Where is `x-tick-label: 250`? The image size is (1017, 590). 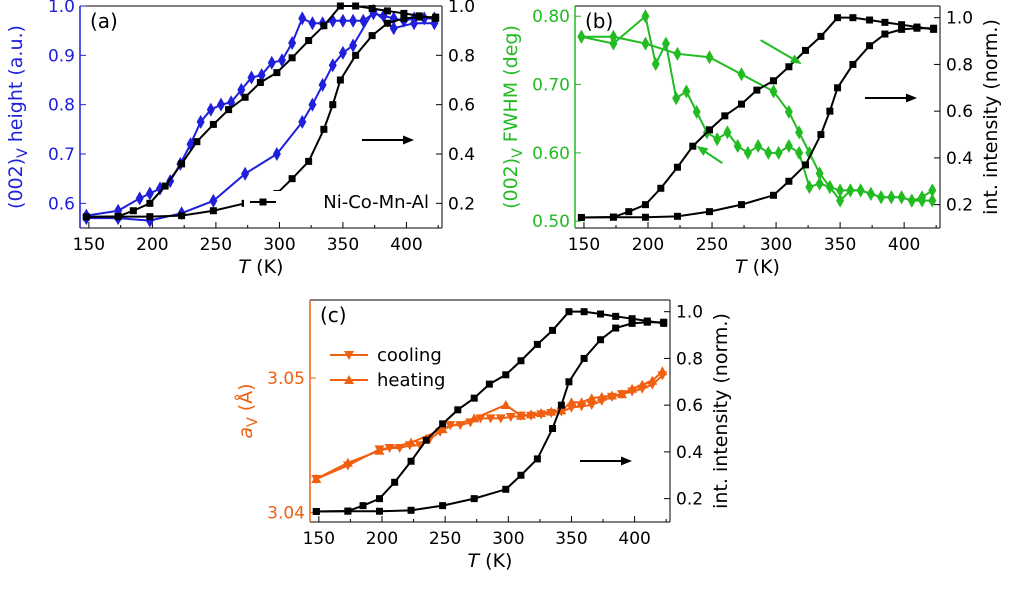
x-tick-label: 250 is located at coordinates (712, 245).